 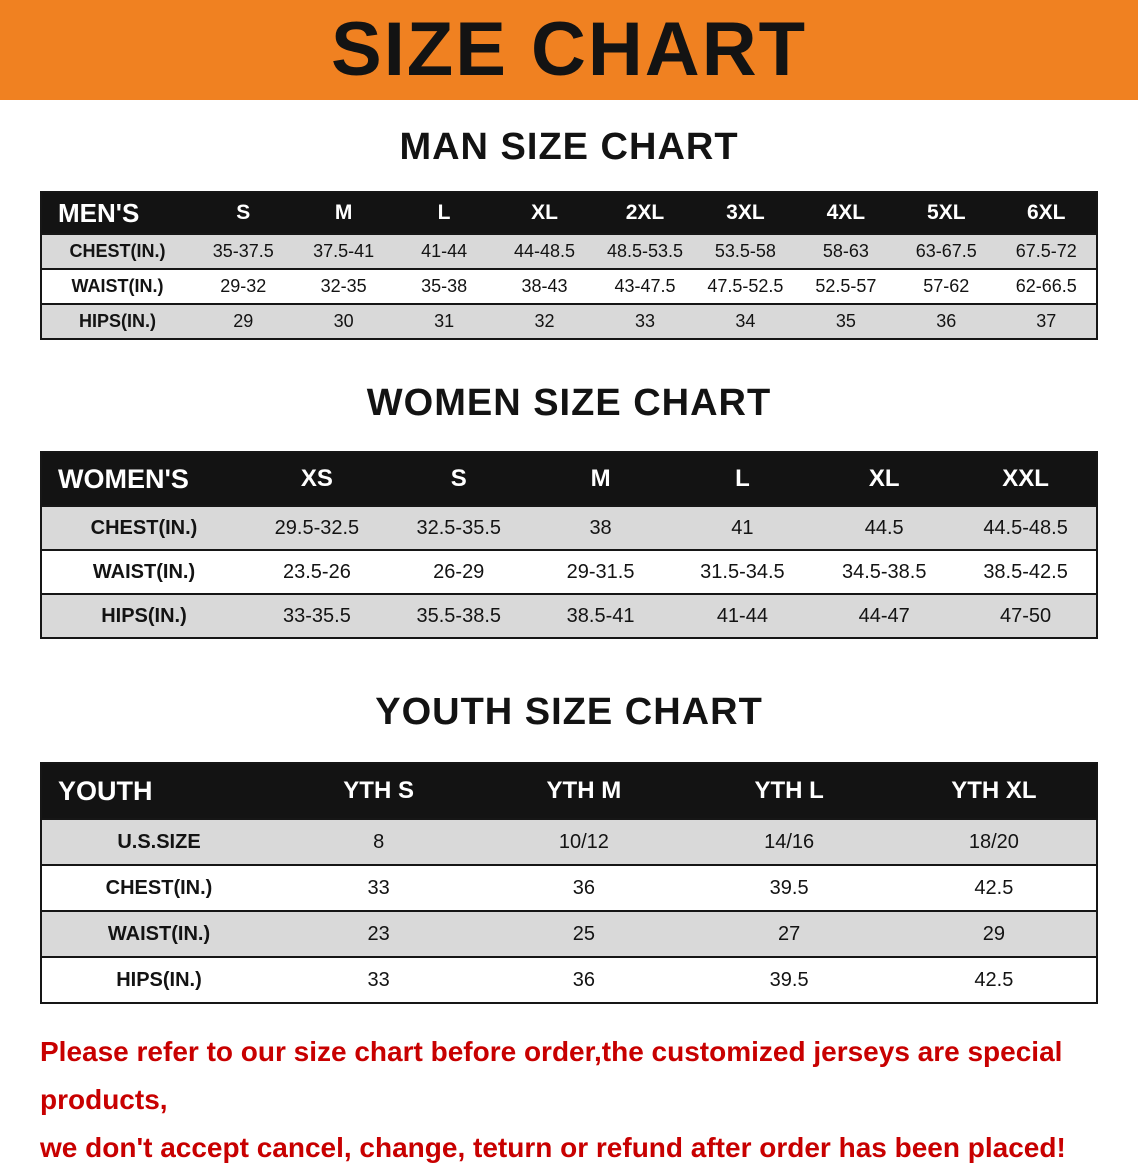 What do you see at coordinates (1046, 322) in the screenshot?
I see `size-value-cell: 37` at bounding box center [1046, 322].